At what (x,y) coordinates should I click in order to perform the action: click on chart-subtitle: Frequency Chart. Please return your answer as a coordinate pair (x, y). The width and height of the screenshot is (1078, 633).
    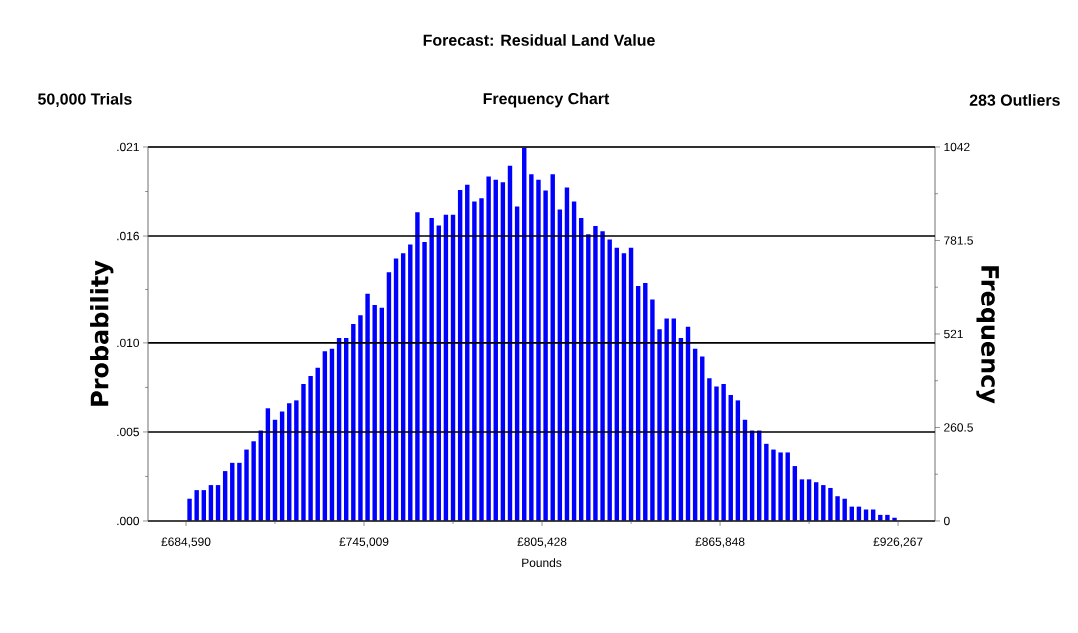
    Looking at the image, I should click on (546, 100).